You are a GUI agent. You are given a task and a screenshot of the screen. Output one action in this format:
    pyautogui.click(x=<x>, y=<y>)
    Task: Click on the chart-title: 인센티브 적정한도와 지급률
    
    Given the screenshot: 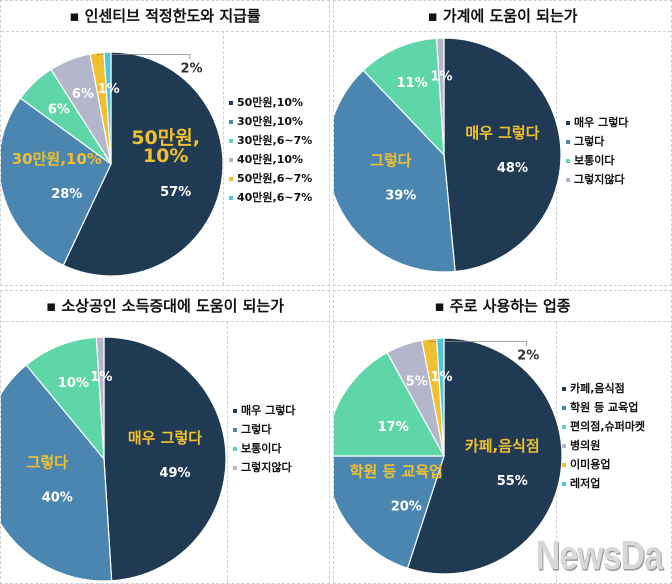 What is the action you would take?
    pyautogui.click(x=165, y=15)
    